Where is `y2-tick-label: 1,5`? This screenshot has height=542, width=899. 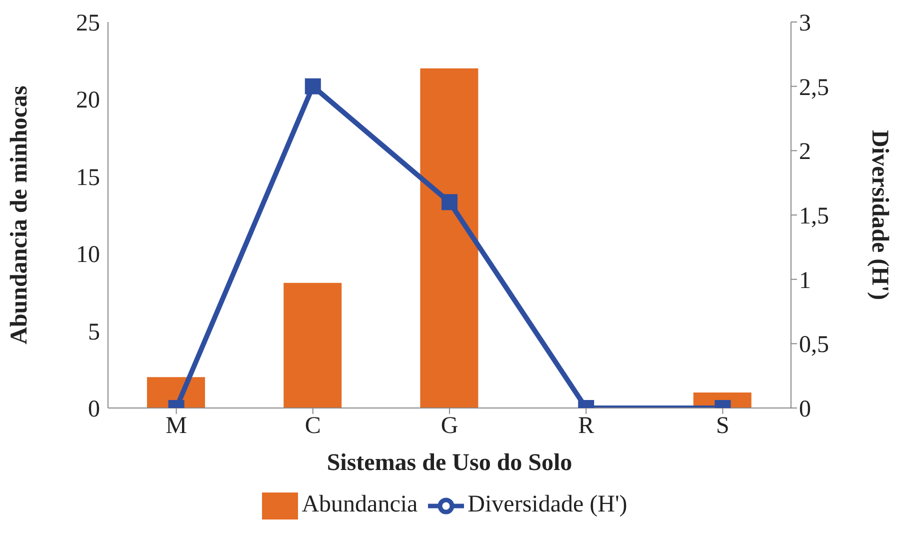 y2-tick-label: 1,5 is located at coordinates (814, 217).